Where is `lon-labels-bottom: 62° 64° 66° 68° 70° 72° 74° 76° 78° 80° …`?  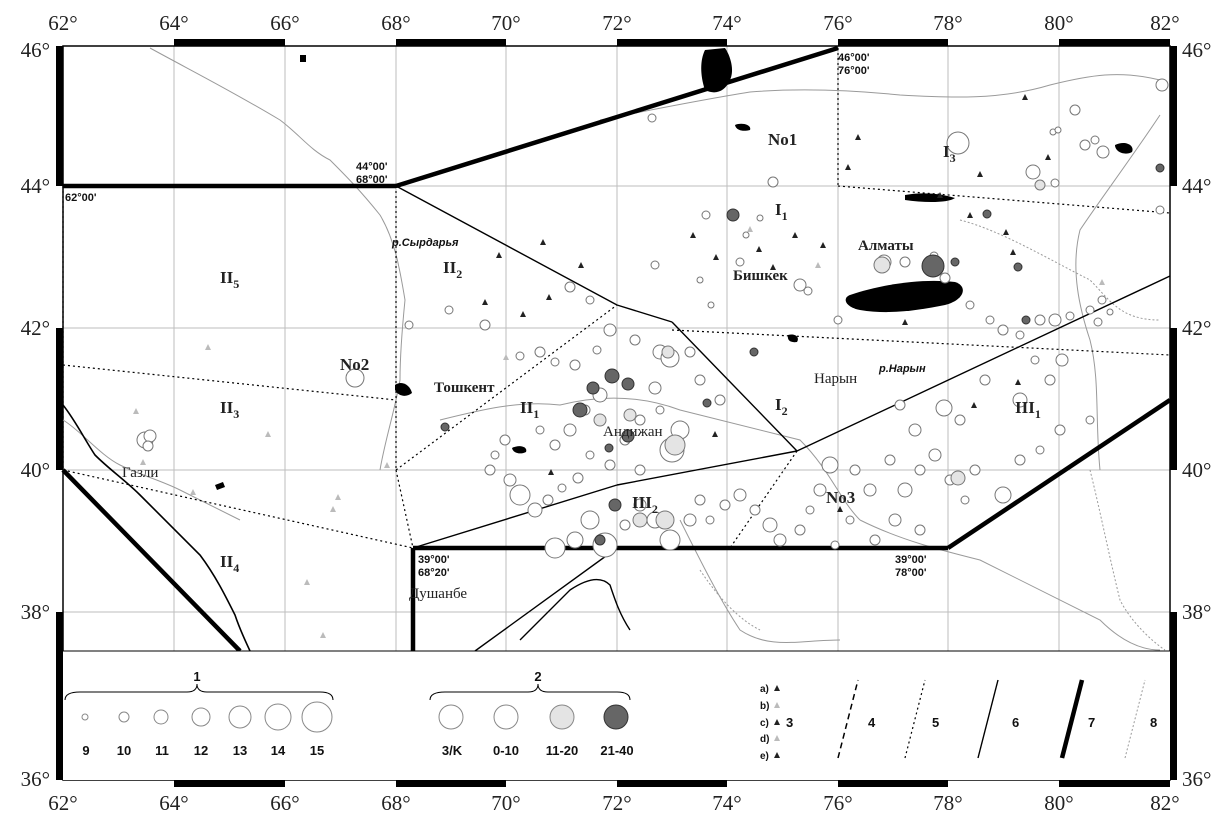
lon-labels-bottom: 62° 64° 66° 68° 70° 72° 74° 76° 78° 80° … is located at coordinates (613, 803).